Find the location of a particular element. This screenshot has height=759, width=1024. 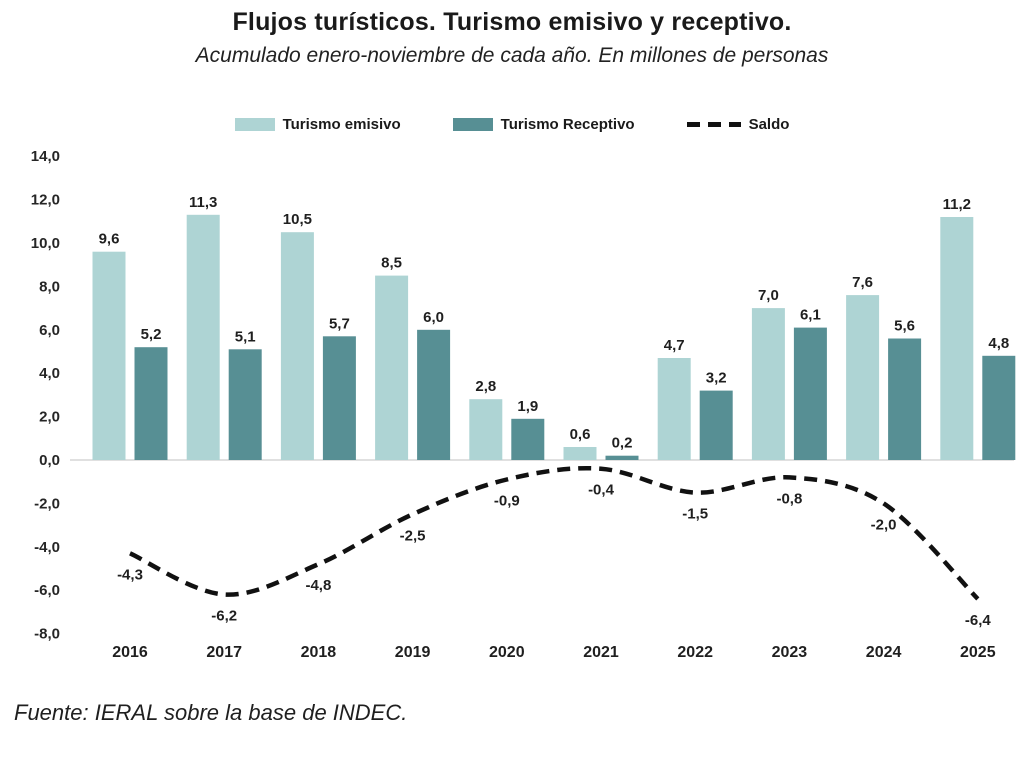

saldo-value-label: -2,5 is located at coordinates (413, 535).